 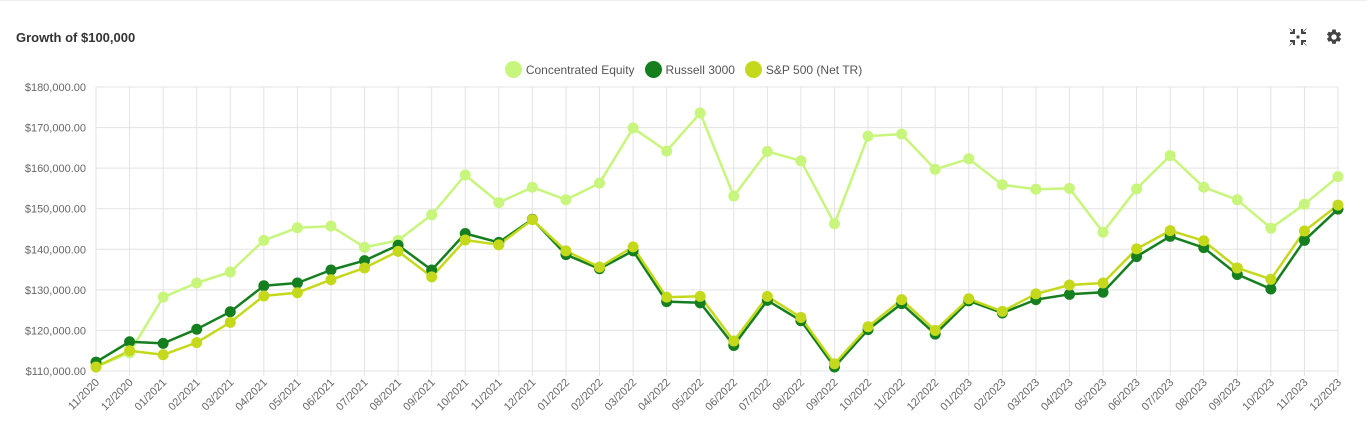 What do you see at coordinates (184, 395) in the screenshot?
I see `x-tick-label: 02/2021` at bounding box center [184, 395].